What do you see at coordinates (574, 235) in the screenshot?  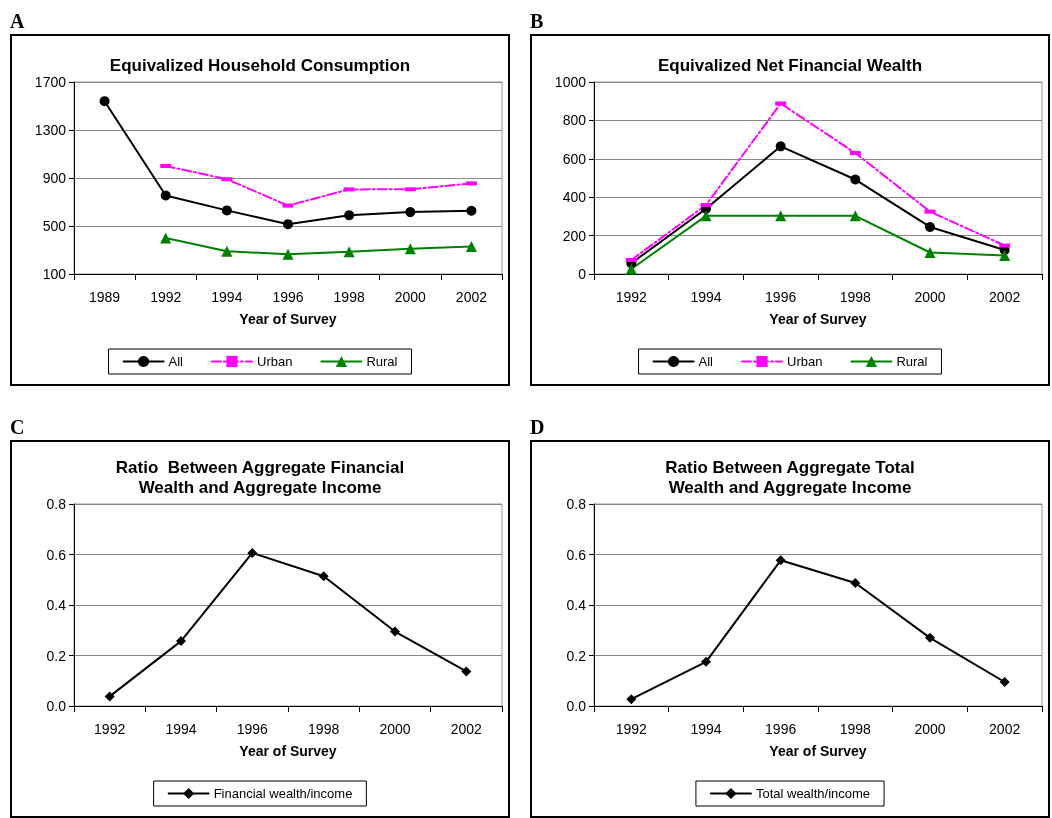 I see `y-tick-label: 200` at bounding box center [574, 235].